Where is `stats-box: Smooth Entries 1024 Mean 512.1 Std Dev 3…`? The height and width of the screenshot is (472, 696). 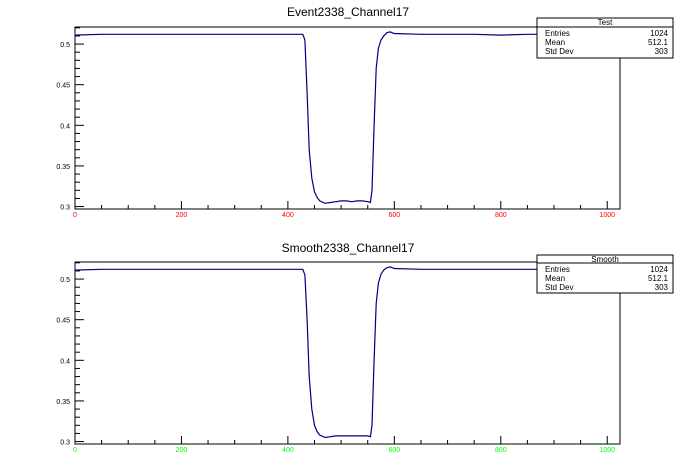 stats-box: Smooth Entries 1024 Mean 512.1 Std Dev 3… is located at coordinates (605, 274).